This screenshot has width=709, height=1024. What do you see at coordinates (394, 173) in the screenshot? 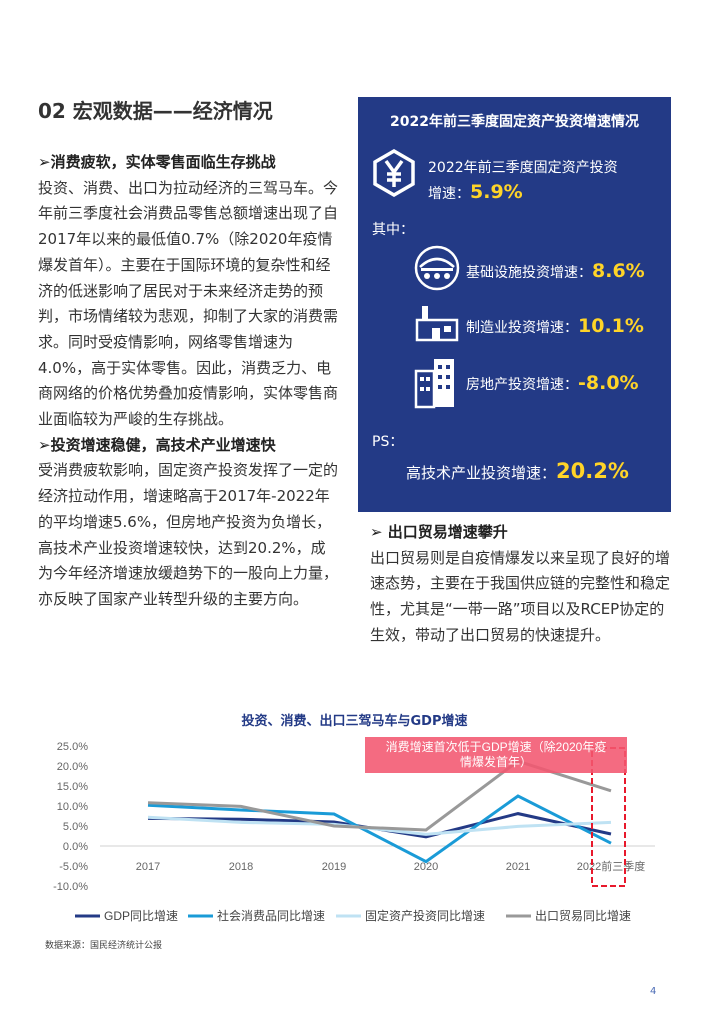
I see `yuan-icon` at bounding box center [394, 173].